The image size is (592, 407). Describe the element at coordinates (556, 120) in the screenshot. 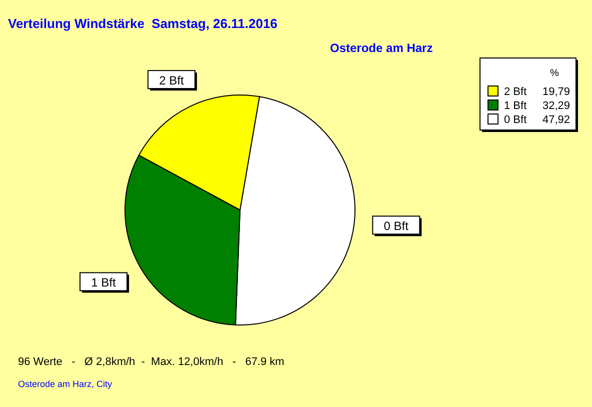

I see `data-label: 47,92` at that location.